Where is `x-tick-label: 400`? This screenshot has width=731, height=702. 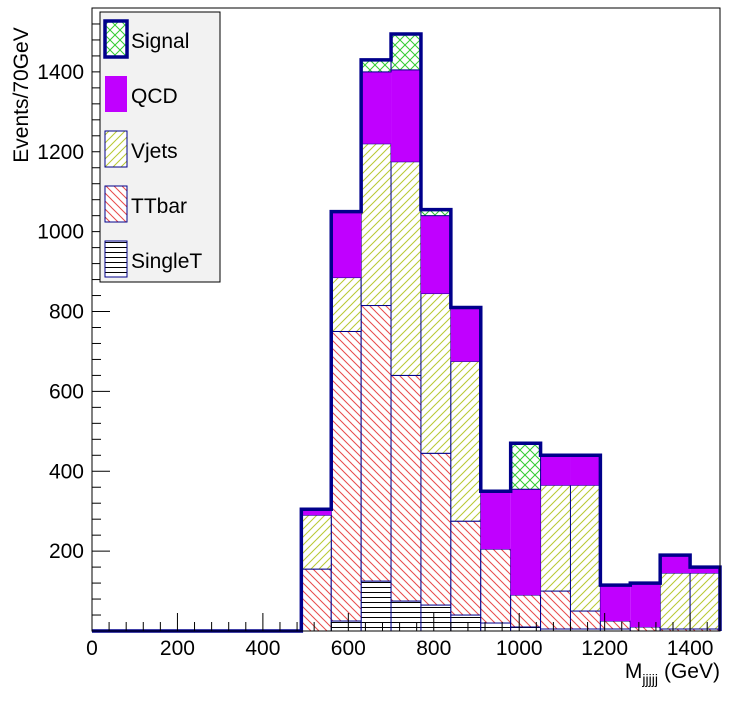 x-tick-label: 400 is located at coordinates (262, 648).